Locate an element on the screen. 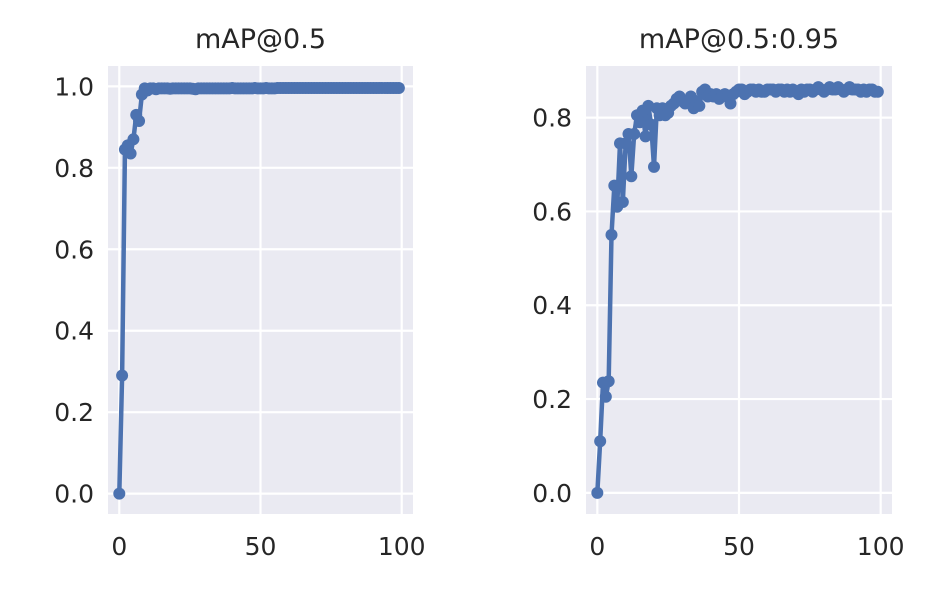 This screenshot has height=606, width=944. chart-title: mAP@0.5:0.95 is located at coordinates (739, 39).